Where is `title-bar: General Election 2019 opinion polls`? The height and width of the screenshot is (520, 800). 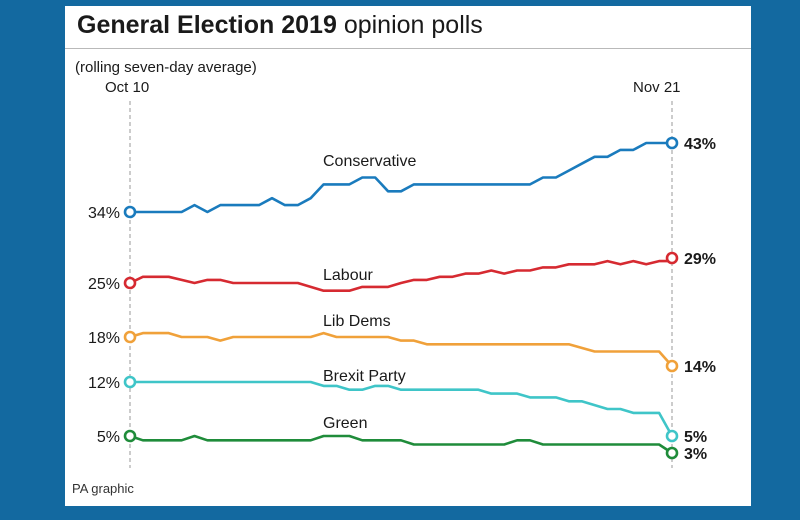 title-bar: General Election 2019 opinion polls is located at coordinates (408, 27).